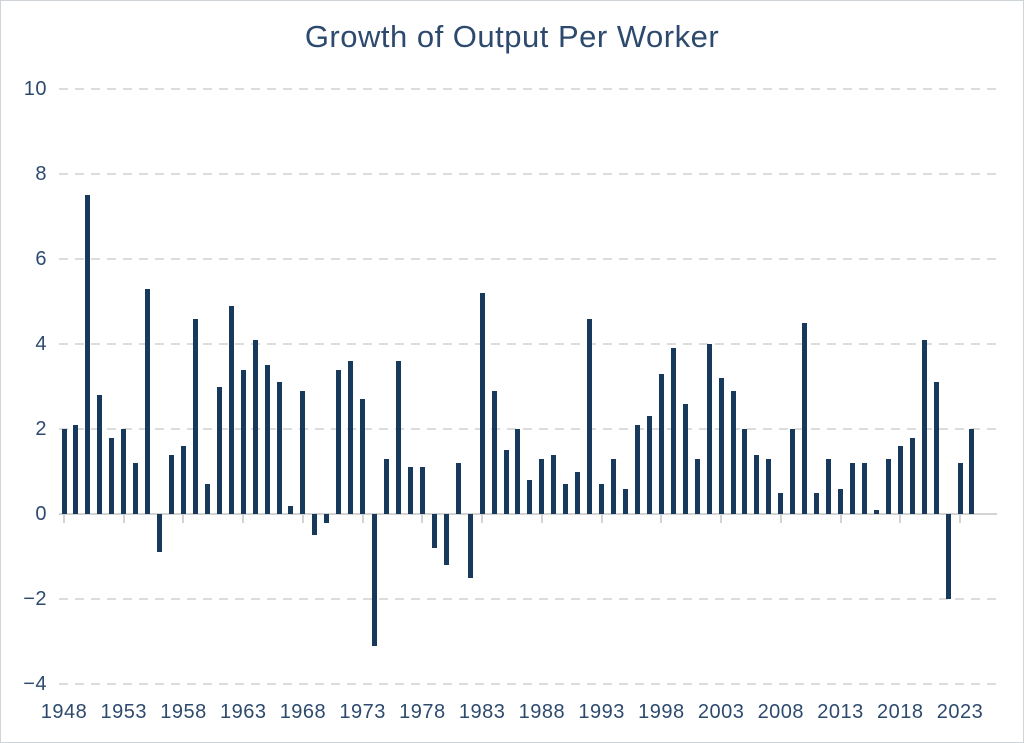 The height and width of the screenshot is (743, 1024). What do you see at coordinates (64, 471) in the screenshot?
I see `bar-1948` at bounding box center [64, 471].